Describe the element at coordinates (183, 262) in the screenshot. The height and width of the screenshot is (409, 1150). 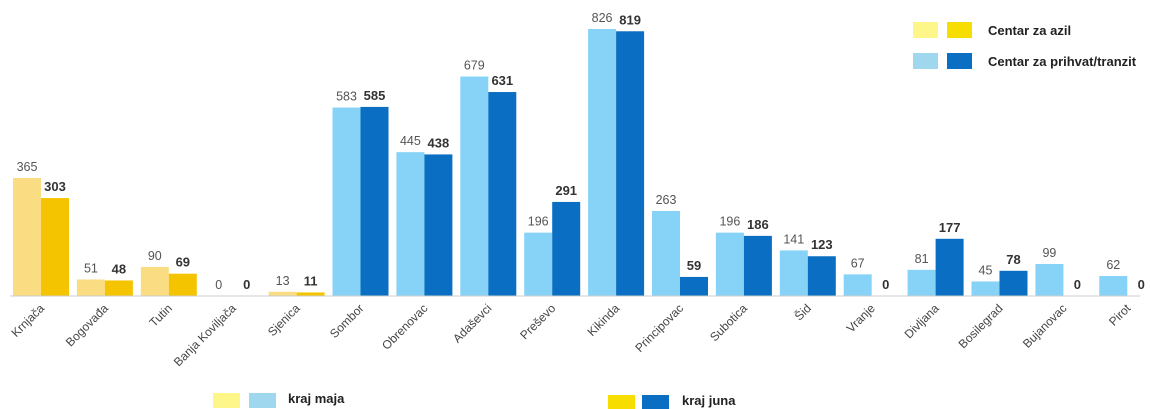
I see `value-label-jun-tutin: 69` at that location.